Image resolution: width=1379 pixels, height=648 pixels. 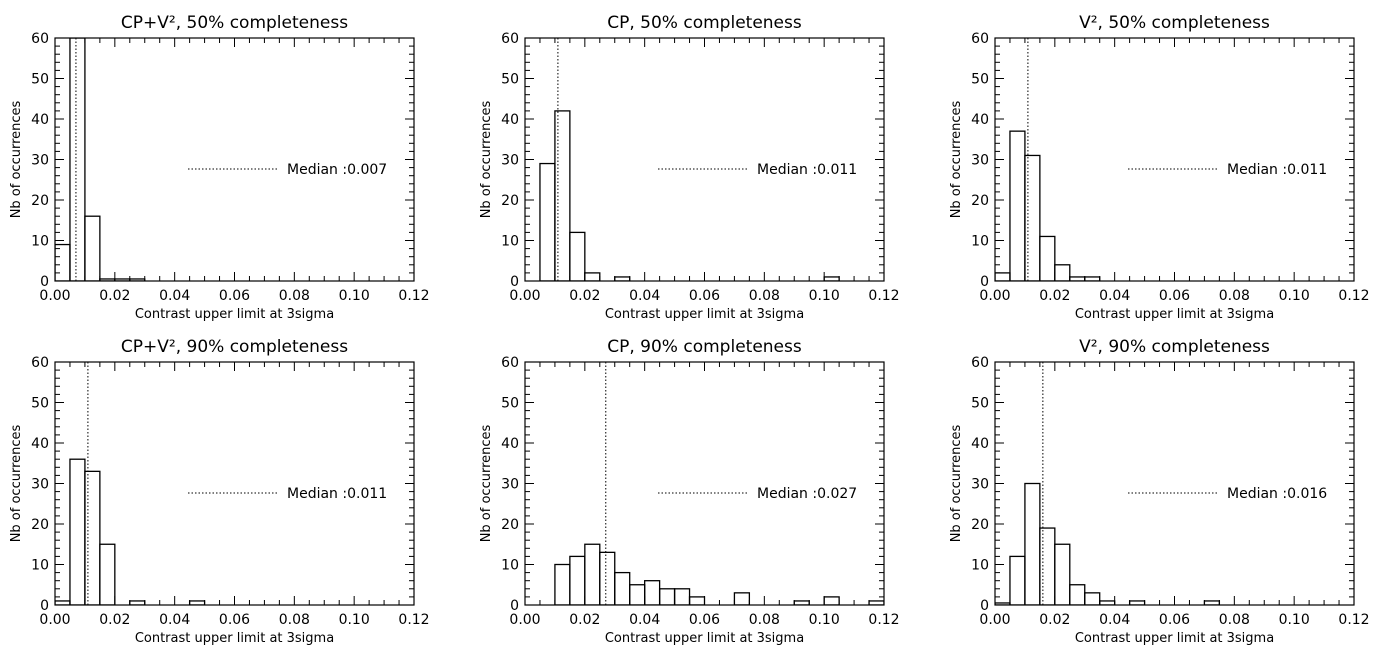 I want to click on chart-title: V², 50% completeness, so click(x=1174, y=23).